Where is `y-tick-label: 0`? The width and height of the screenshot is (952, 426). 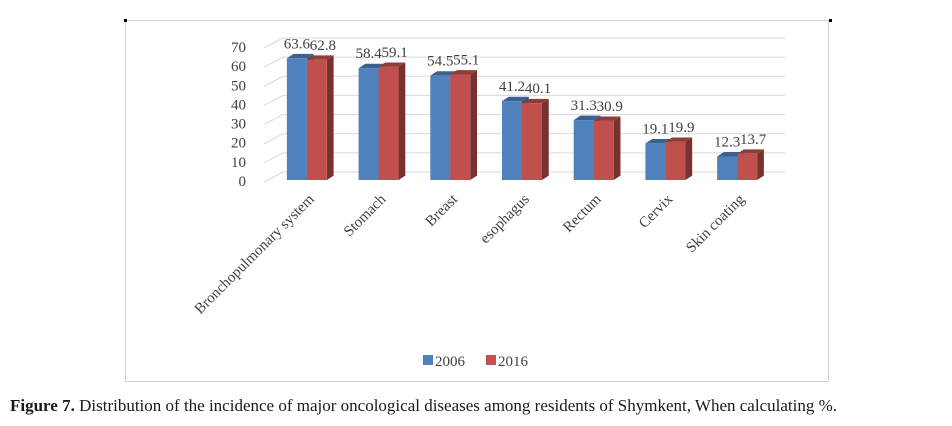 y-tick-label: 0 is located at coordinates (243, 182).